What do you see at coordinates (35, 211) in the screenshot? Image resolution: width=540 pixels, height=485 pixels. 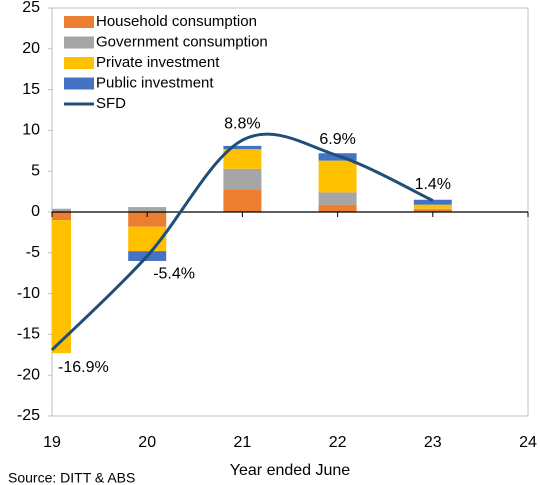 I see `y-tick-label: 0` at bounding box center [35, 211].